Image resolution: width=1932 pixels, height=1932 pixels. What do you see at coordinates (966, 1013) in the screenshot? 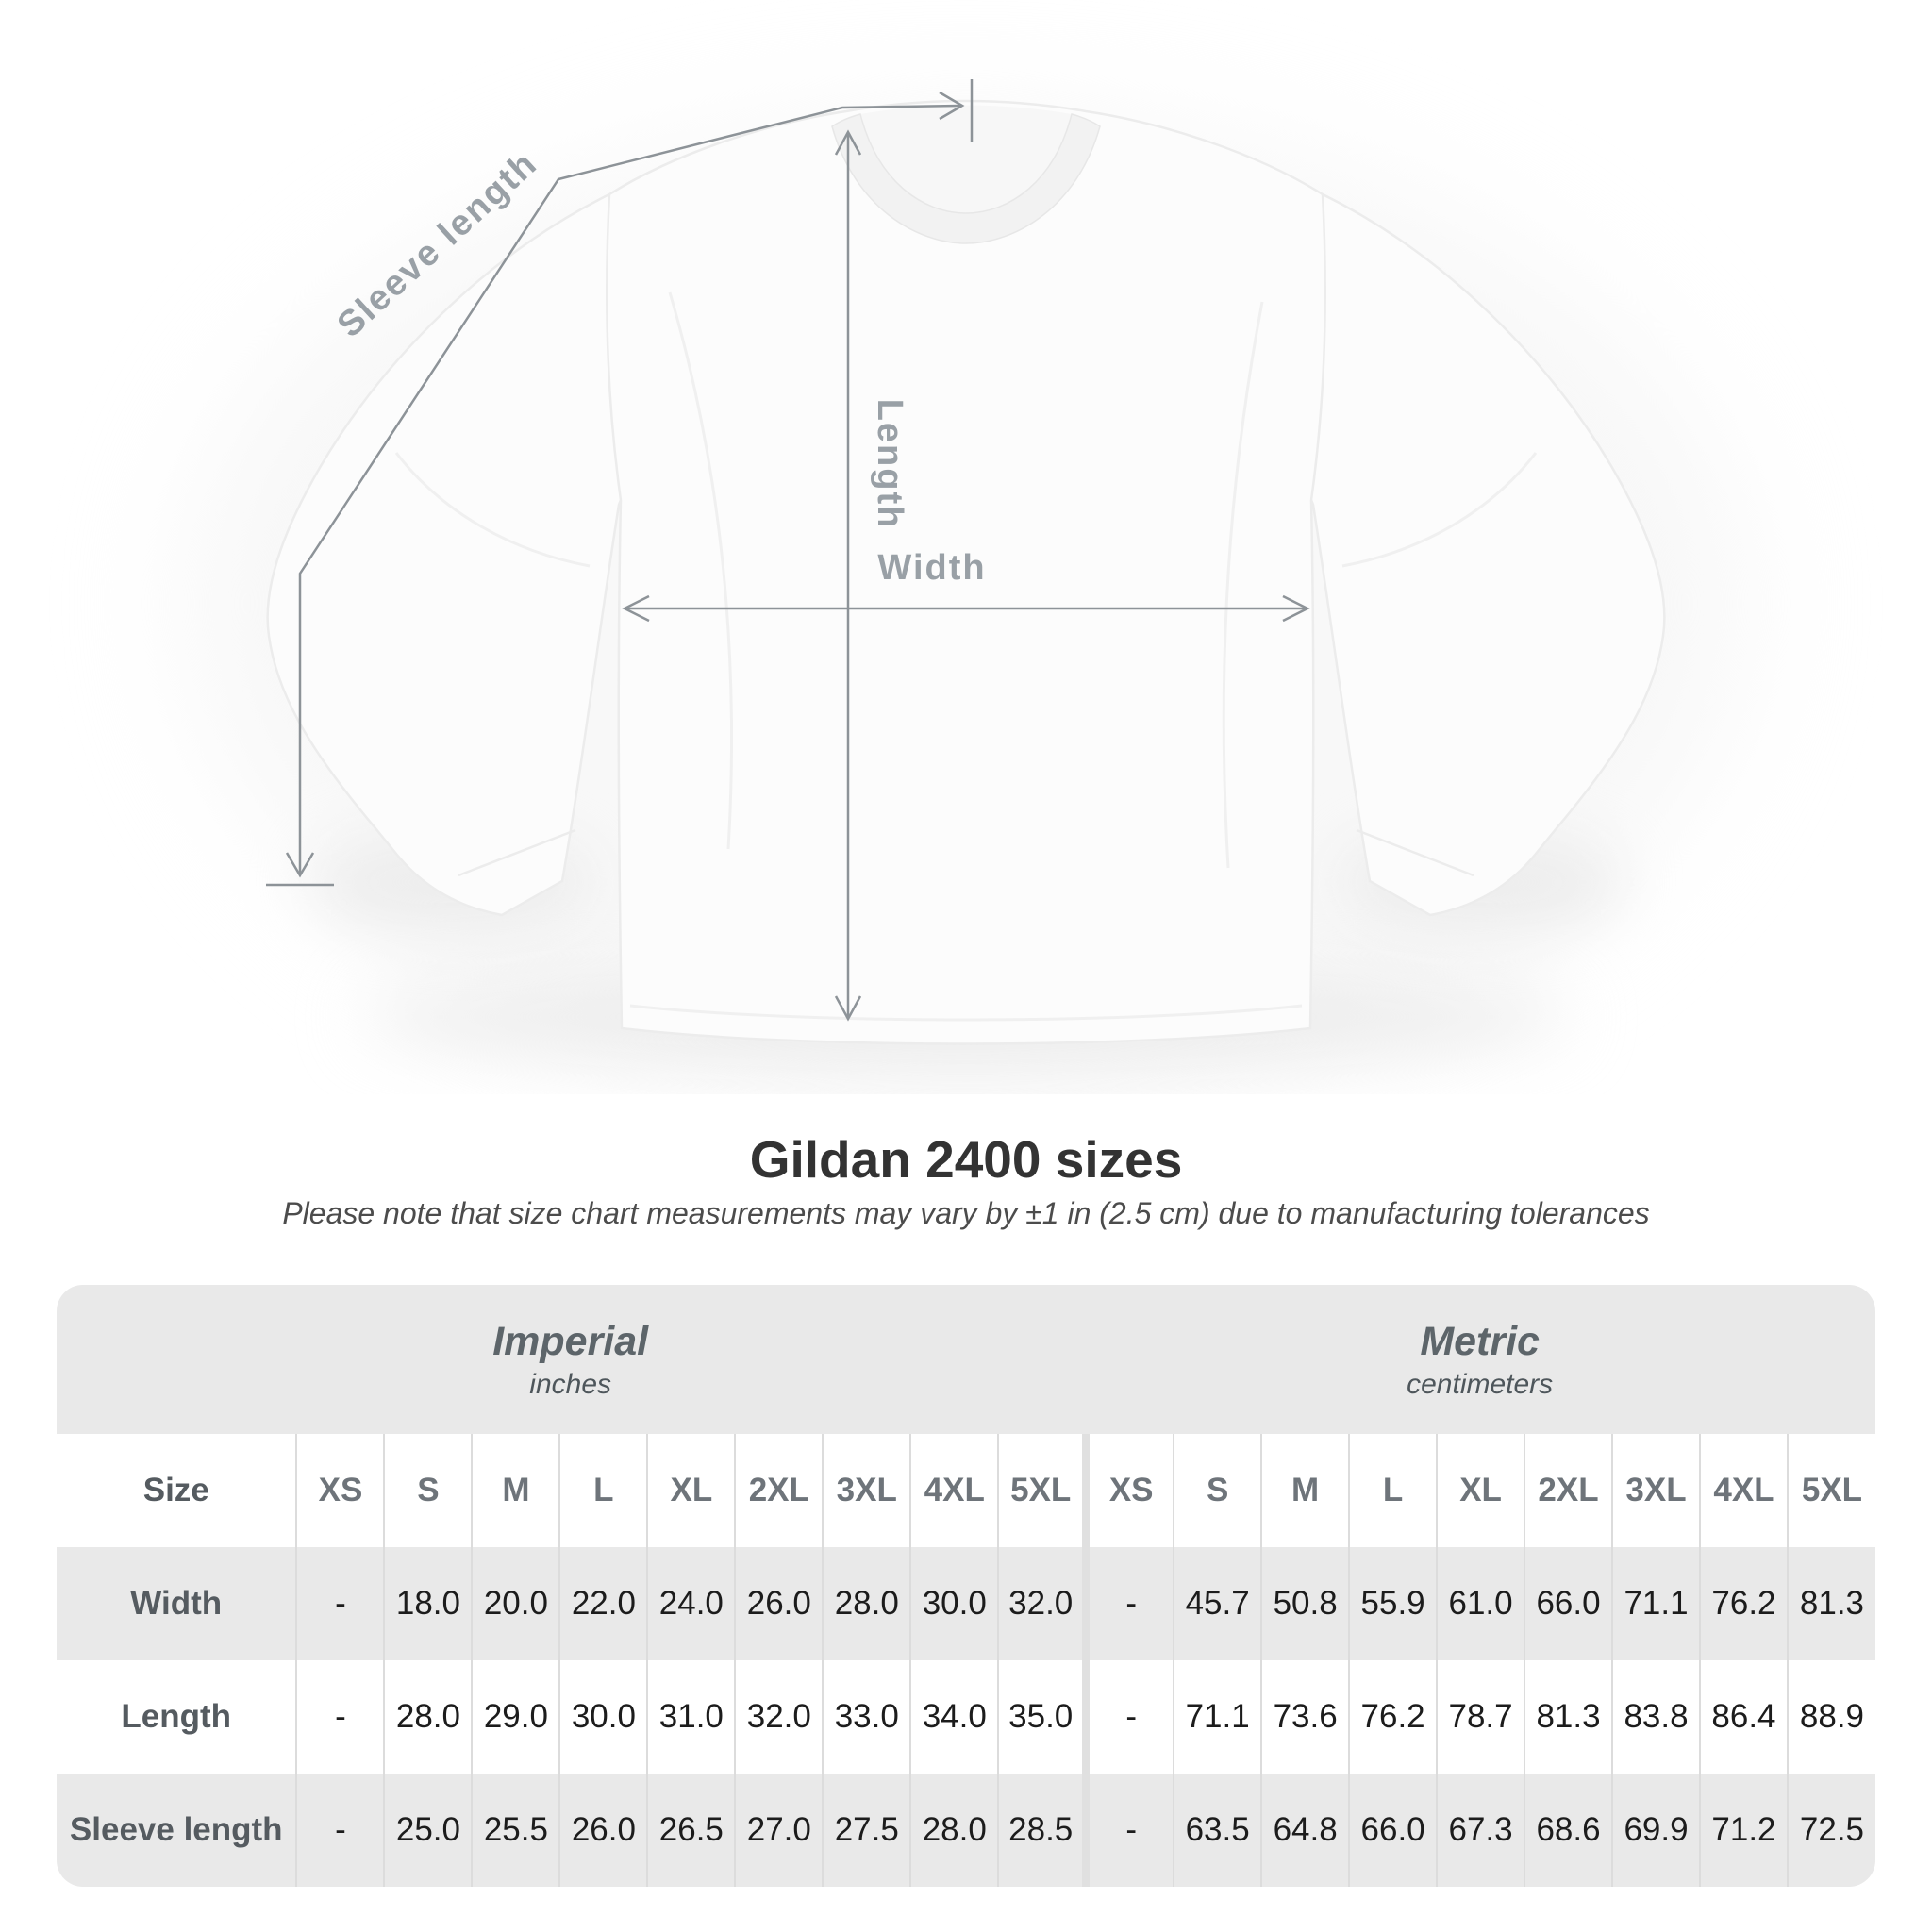
I see `hem-stitch-line` at bounding box center [966, 1013].